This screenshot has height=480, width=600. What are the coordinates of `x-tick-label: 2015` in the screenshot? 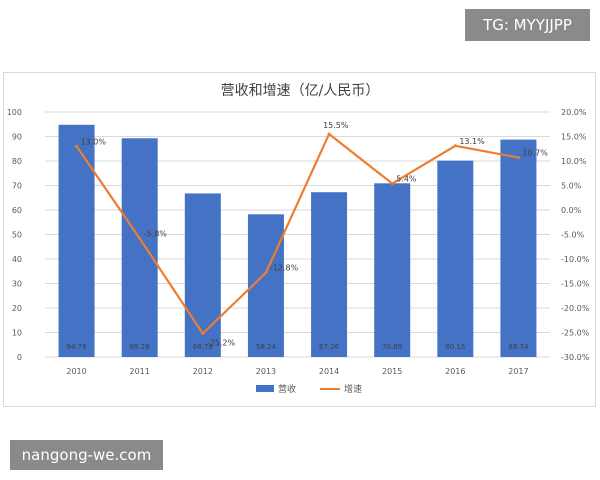 It's located at (392, 371).